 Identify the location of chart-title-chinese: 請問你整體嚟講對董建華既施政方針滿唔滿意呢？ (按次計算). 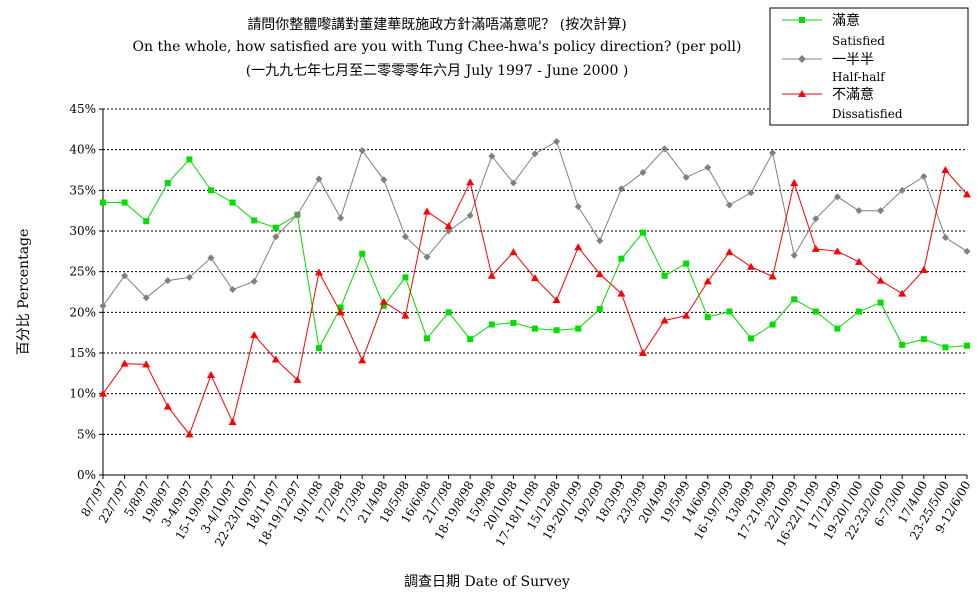
(436, 24).